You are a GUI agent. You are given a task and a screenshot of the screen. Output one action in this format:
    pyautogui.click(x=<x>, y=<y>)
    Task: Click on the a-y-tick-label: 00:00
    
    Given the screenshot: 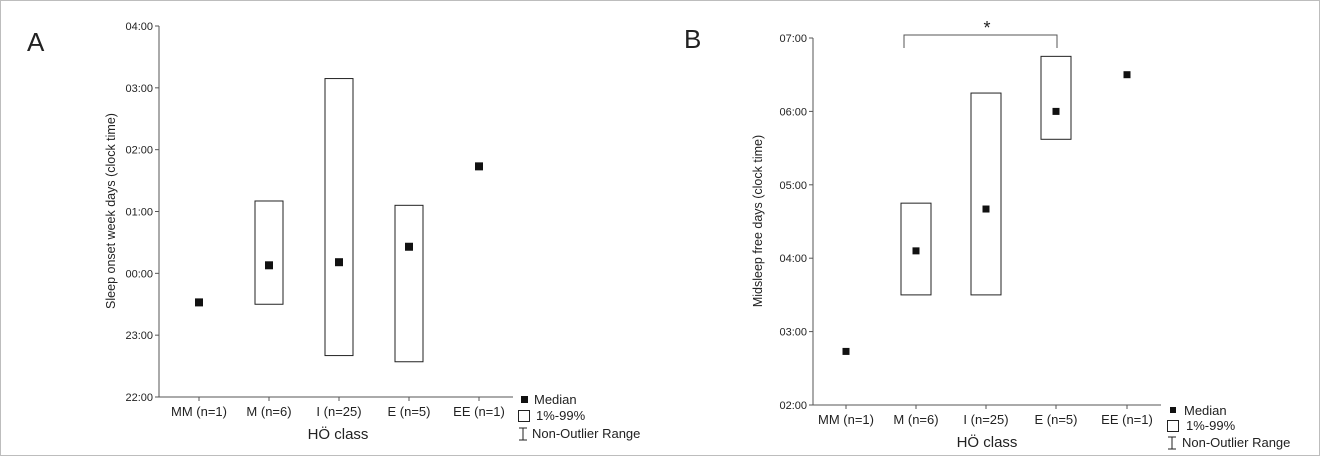 What is the action you would take?
    pyautogui.click(x=139, y=274)
    